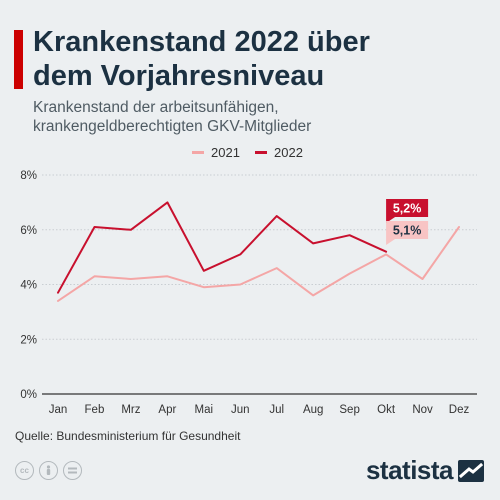 This screenshot has height=500, width=500. I want to click on x-tick-label: Sep, so click(349, 410).